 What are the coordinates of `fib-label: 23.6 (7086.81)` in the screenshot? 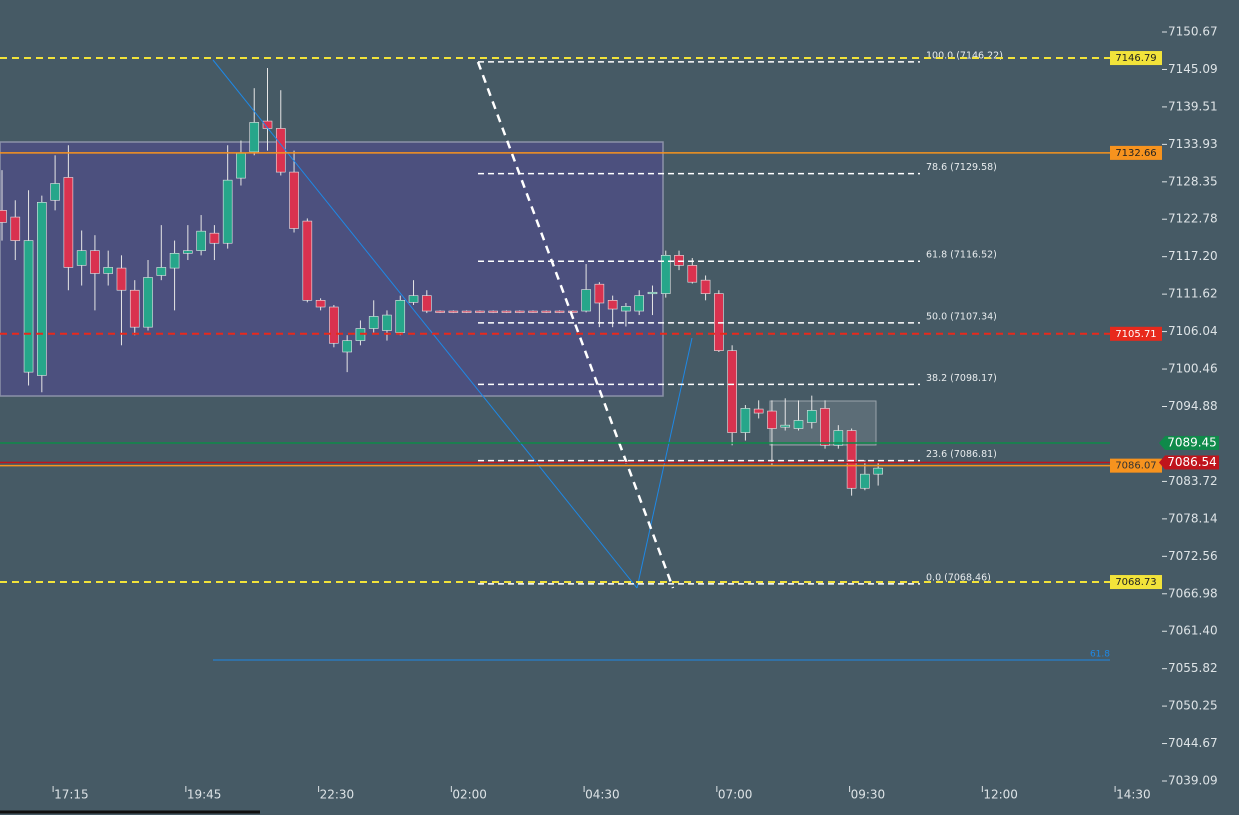 It's located at (961, 454).